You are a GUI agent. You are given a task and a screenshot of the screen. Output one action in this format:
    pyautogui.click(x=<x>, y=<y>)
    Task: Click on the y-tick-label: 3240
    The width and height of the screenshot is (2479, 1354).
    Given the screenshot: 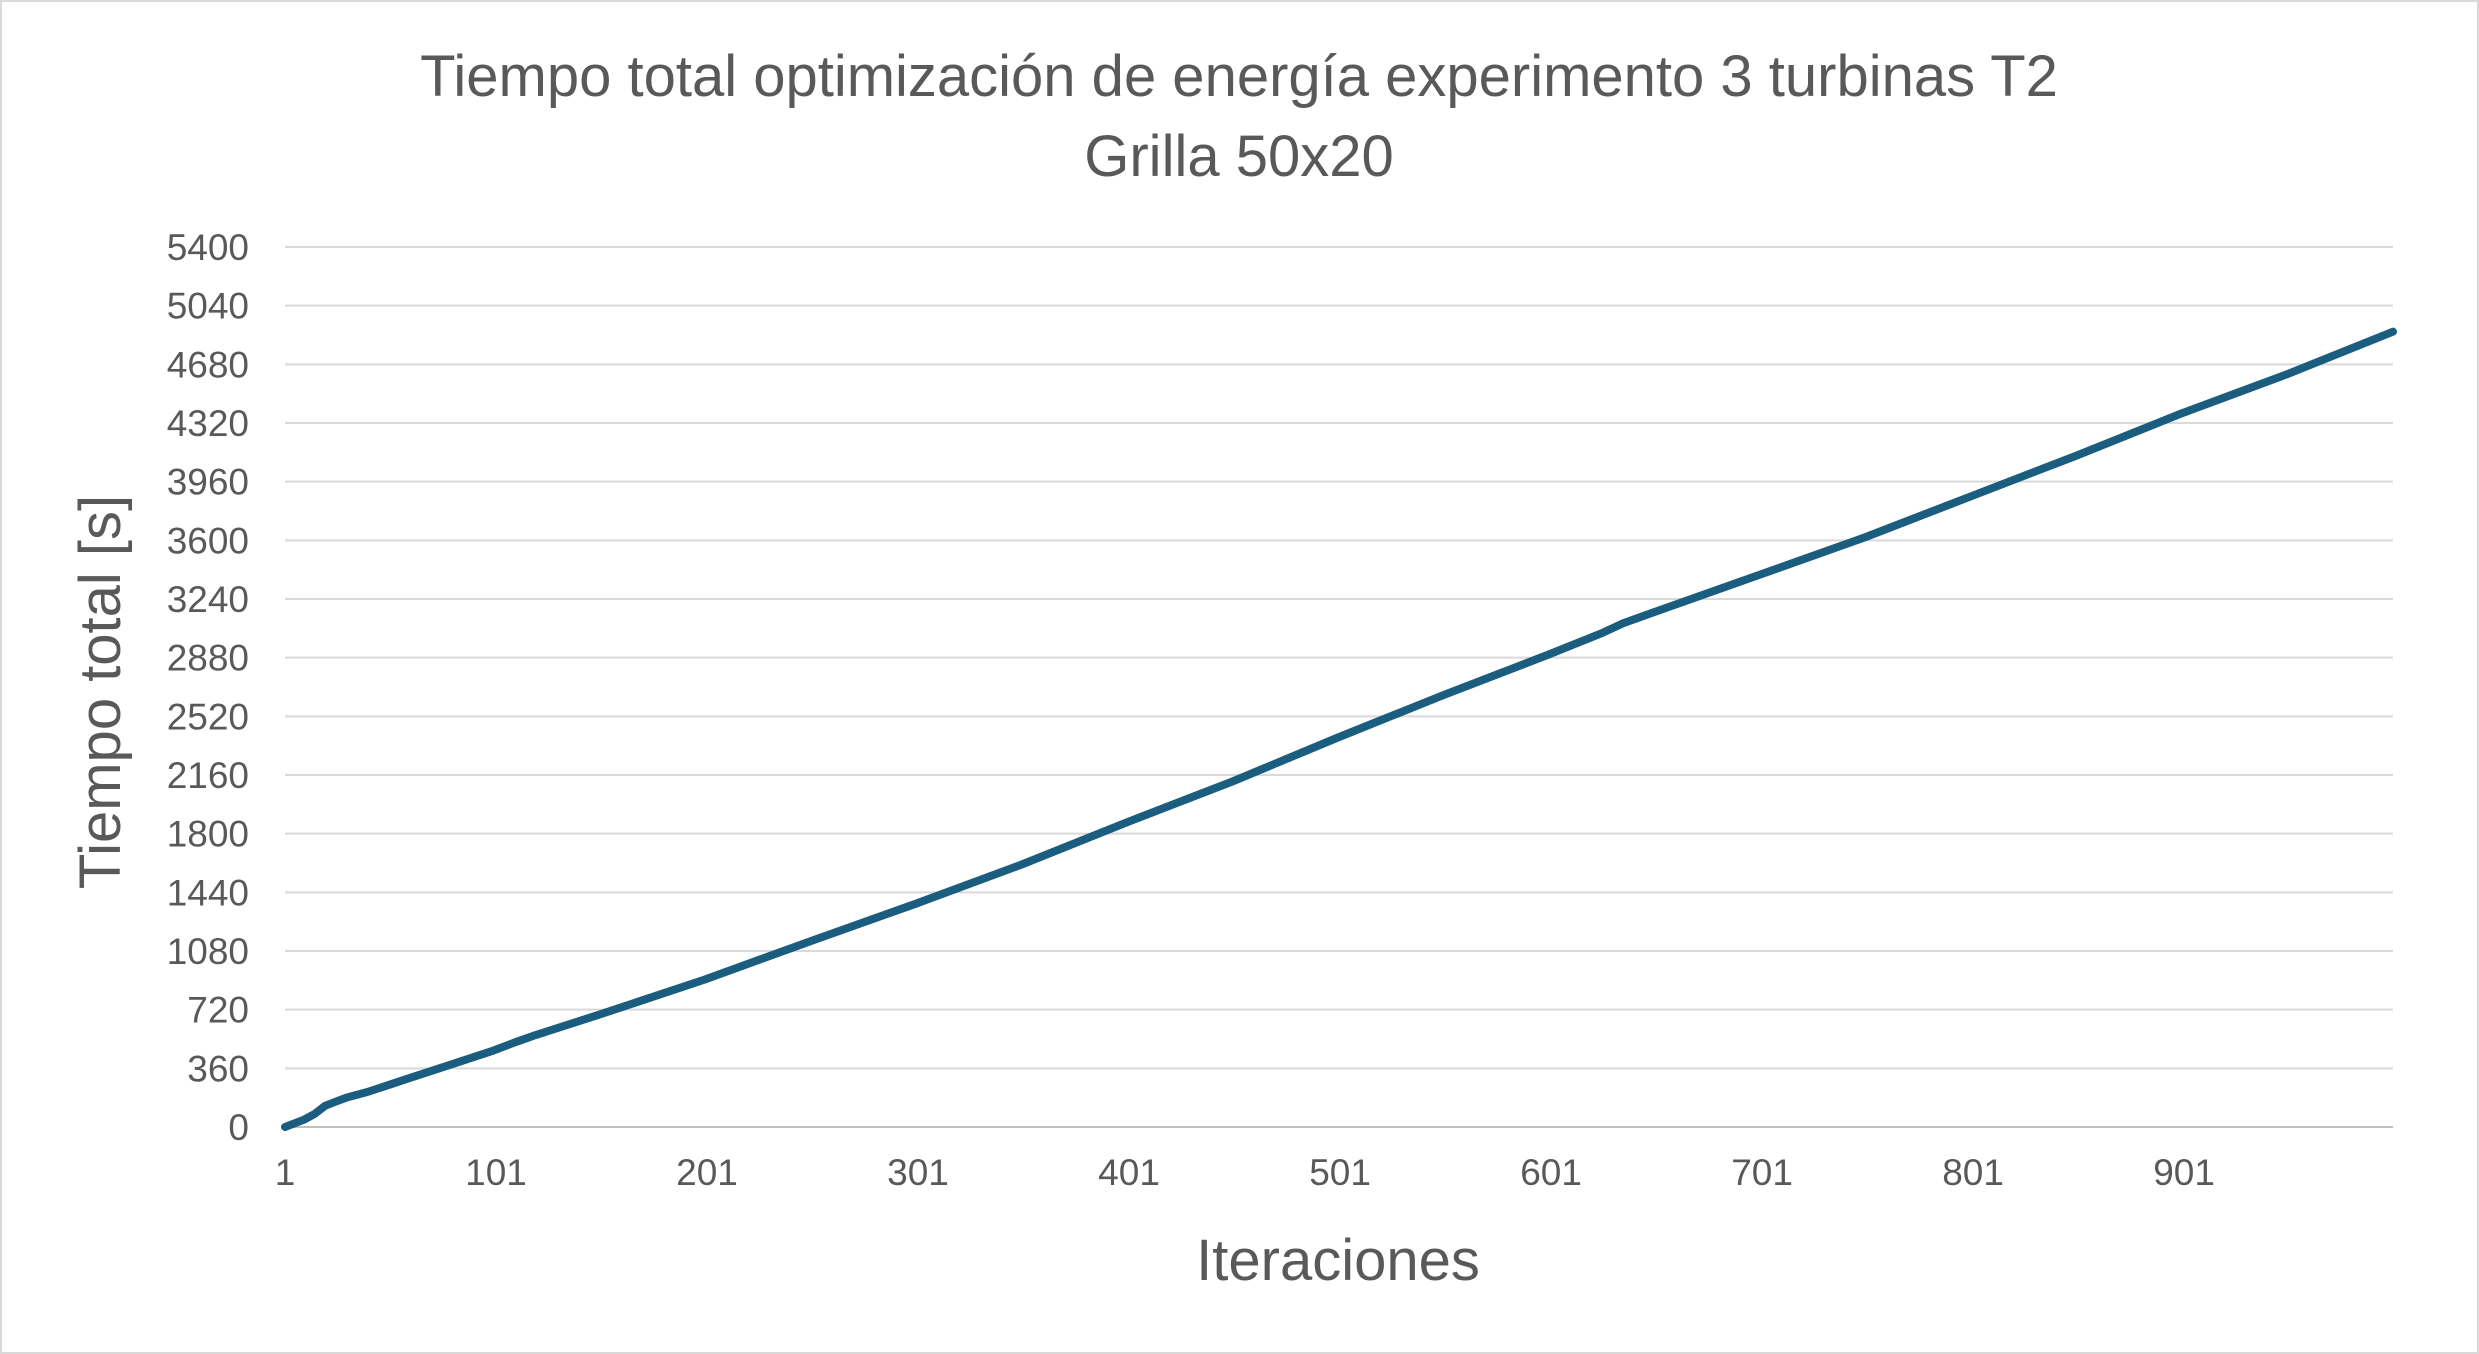 What is the action you would take?
    pyautogui.click(x=208, y=599)
    